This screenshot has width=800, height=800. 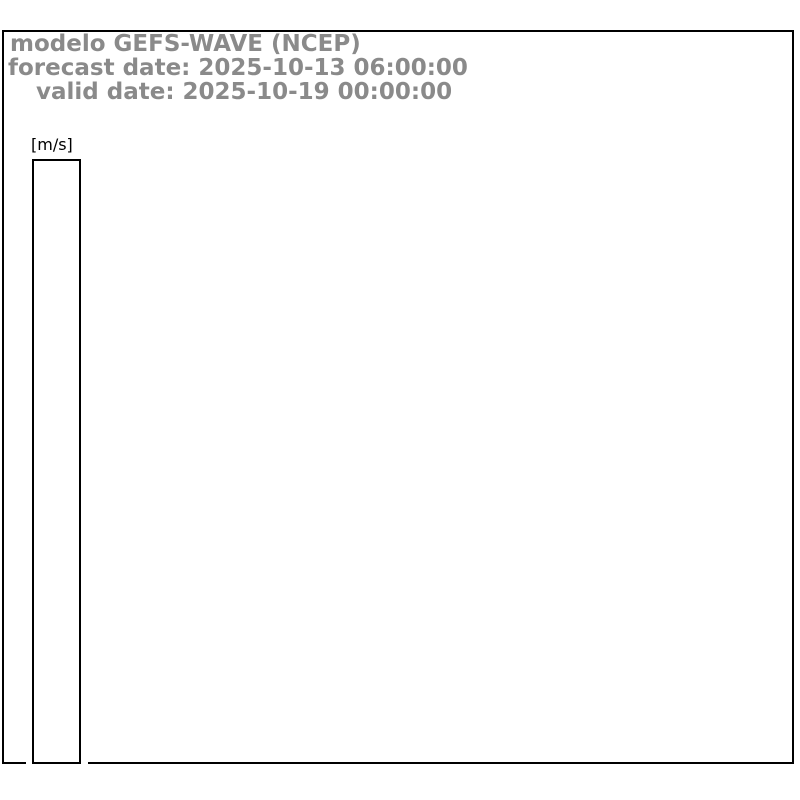 I want to click on colorbar: [m/s], so click(x=57, y=449).